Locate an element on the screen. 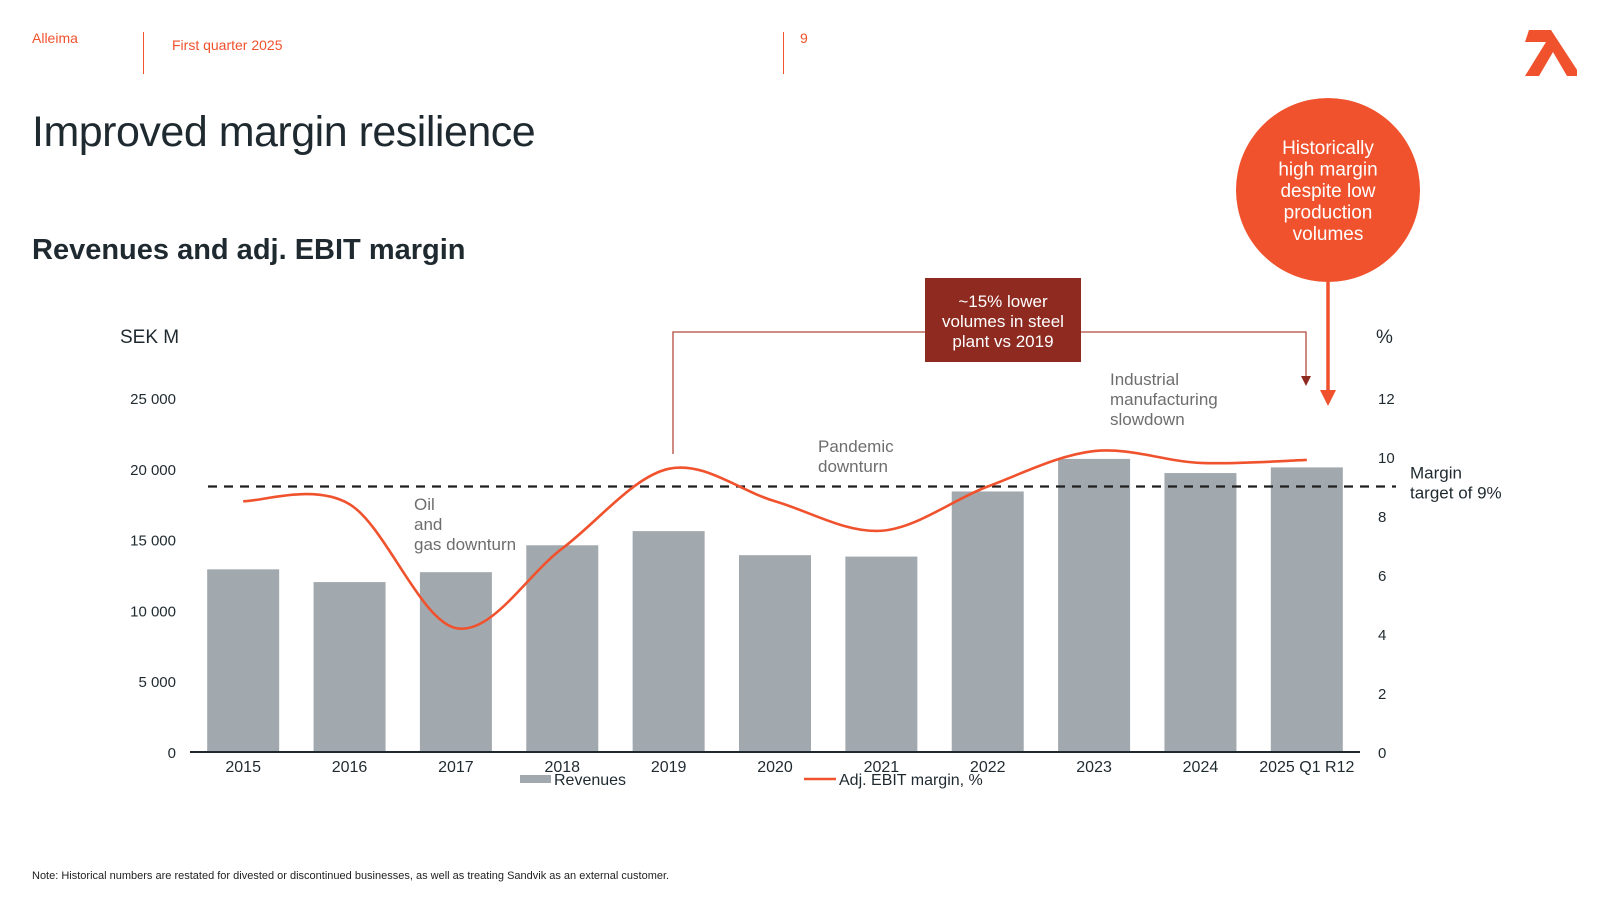 Image resolution: width=1600 pixels, height=900 pixels. y-right-tick-label: 2 is located at coordinates (1382, 694).